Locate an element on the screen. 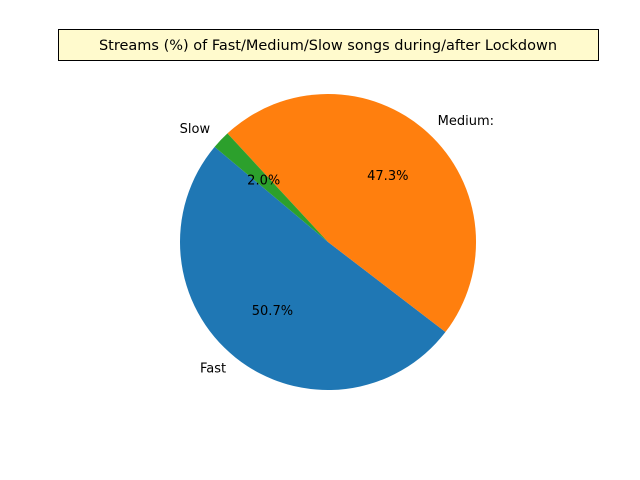 This screenshot has height=480, width=640. slice-percent-fast: 50.7% is located at coordinates (272, 311).